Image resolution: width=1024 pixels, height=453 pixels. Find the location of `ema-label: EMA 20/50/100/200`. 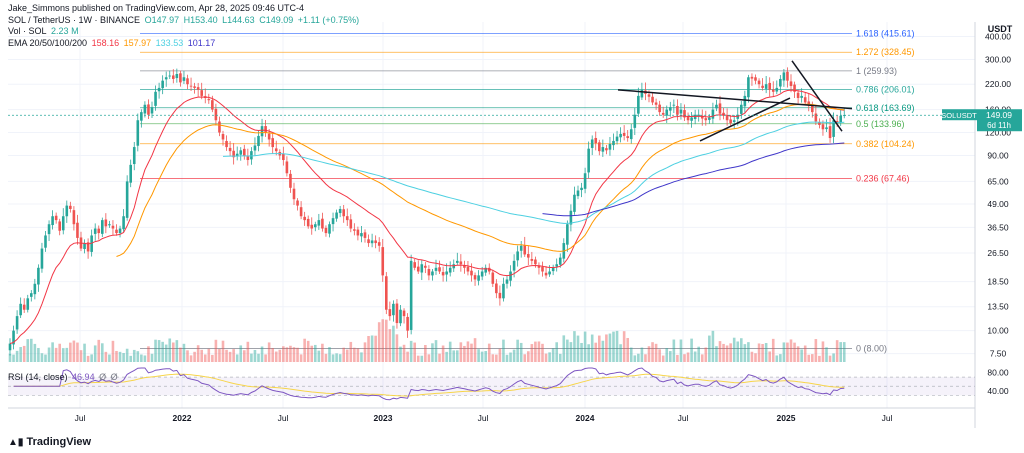

ema-label: EMA 20/50/100/200 is located at coordinates (48, 43).